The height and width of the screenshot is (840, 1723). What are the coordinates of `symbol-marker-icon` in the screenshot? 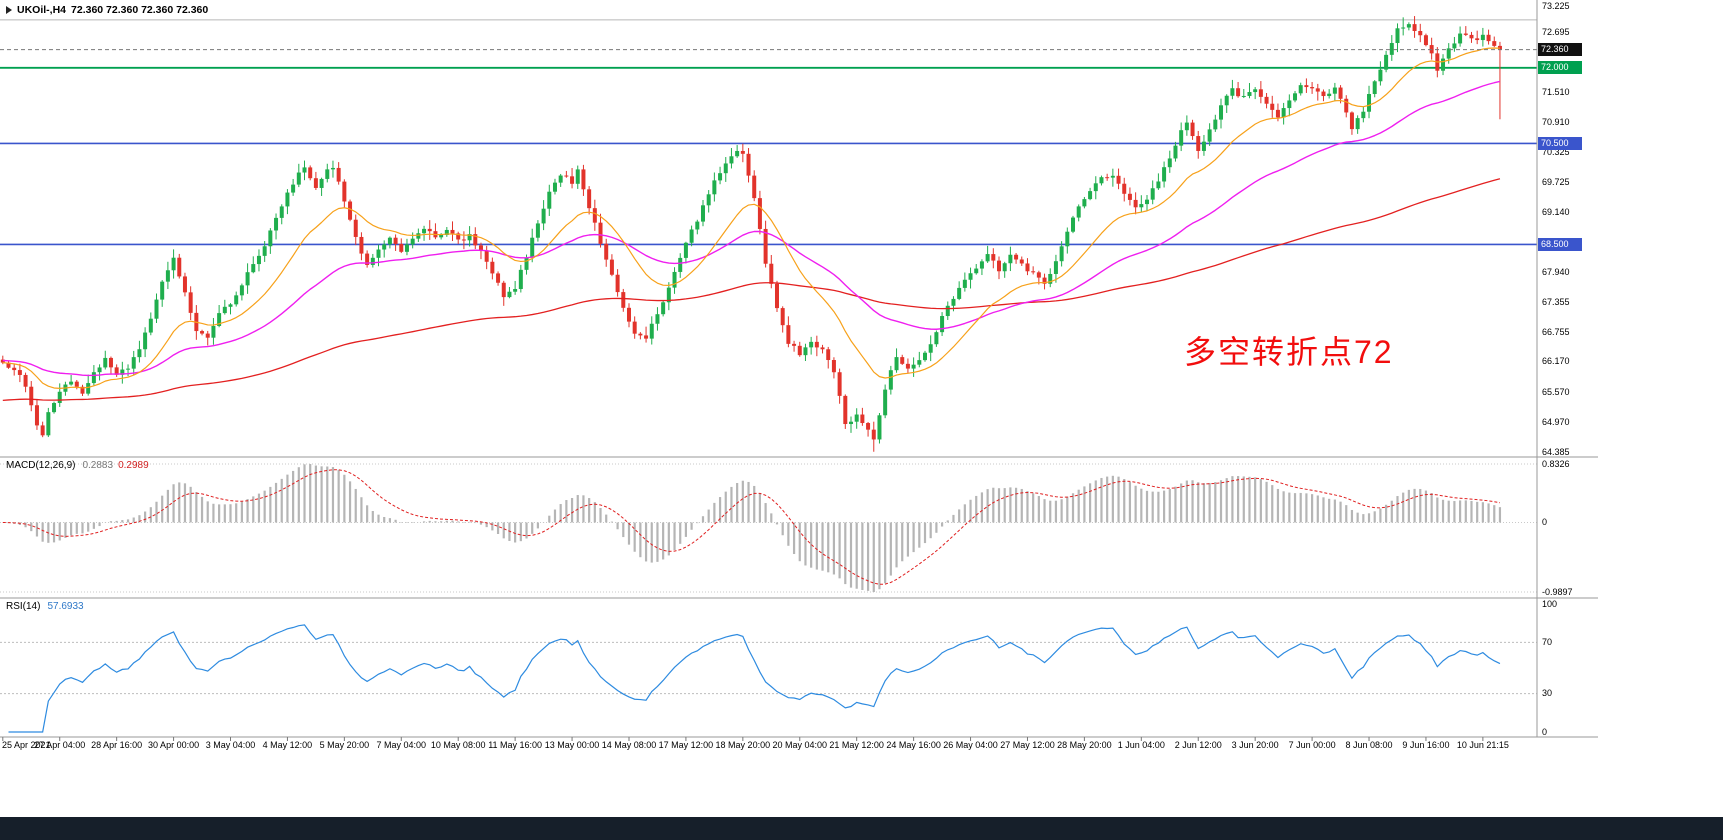 It's located at (9, 10).